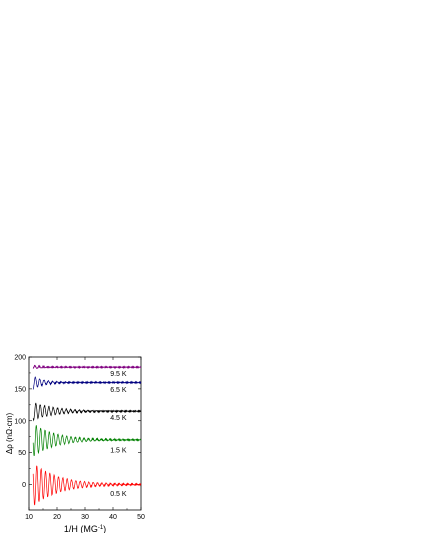 The height and width of the screenshot is (533, 423). Describe the element at coordinates (113, 517) in the screenshot. I see `x-tick-label: 40` at that location.